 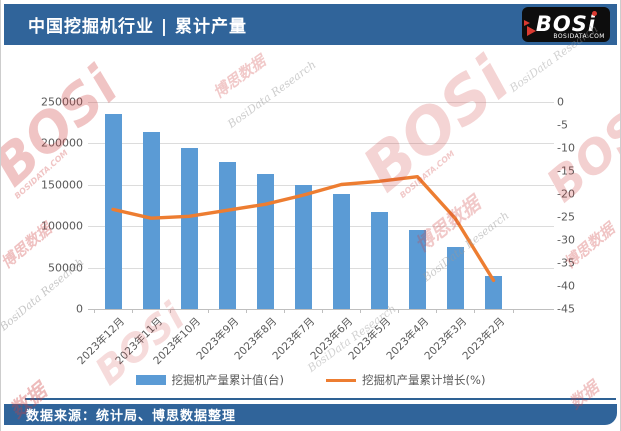 I want to click on left-axis-tick-label: 100000, so click(x=62, y=226).